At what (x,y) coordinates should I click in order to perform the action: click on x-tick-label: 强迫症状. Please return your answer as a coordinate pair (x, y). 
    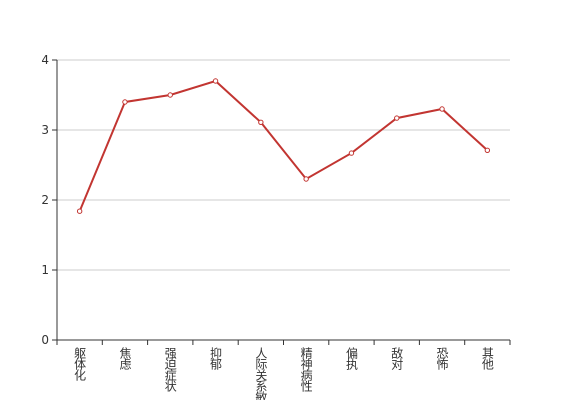
    Looking at the image, I should click on (170, 369).